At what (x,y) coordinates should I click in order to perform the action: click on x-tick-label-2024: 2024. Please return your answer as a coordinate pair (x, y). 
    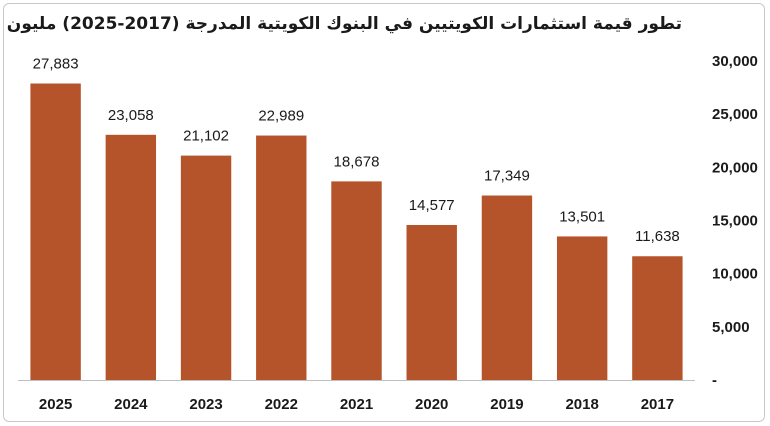
    Looking at the image, I should click on (131, 404).